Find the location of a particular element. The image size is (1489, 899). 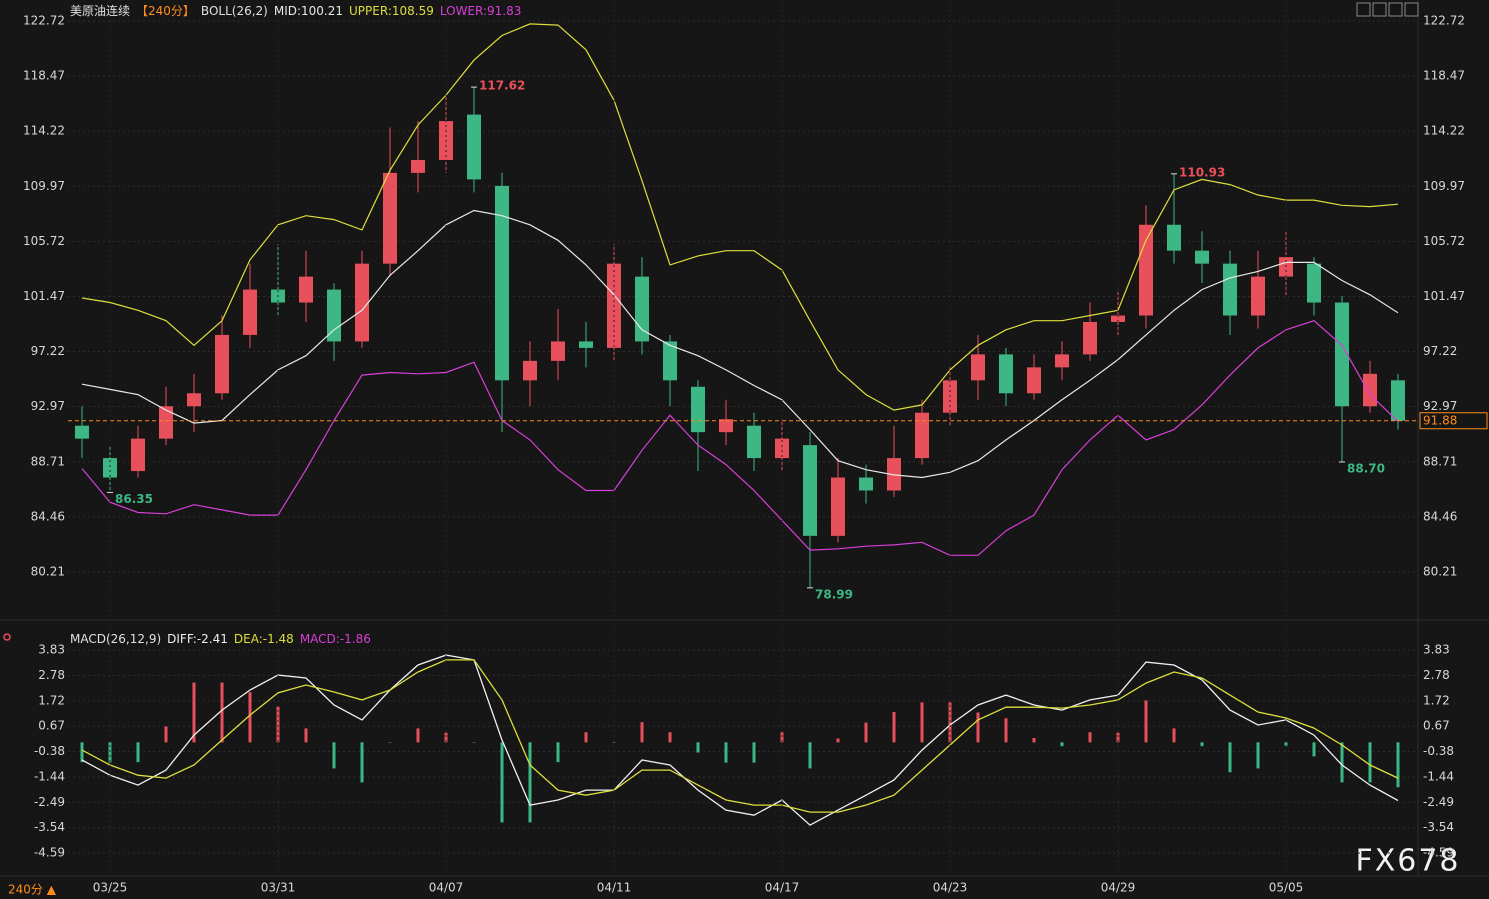

y-tick-label: 101.47 is located at coordinates (44, 296).